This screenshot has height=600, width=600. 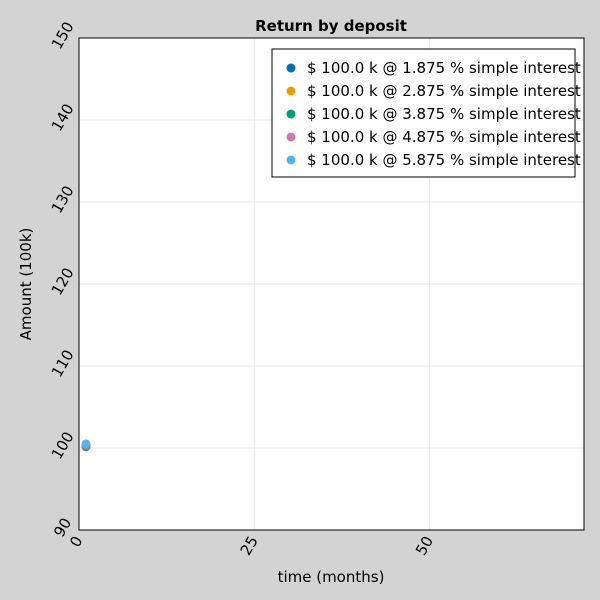 What do you see at coordinates (26, 284) in the screenshot?
I see `y-axis-title: Amount (100k)` at bounding box center [26, 284].